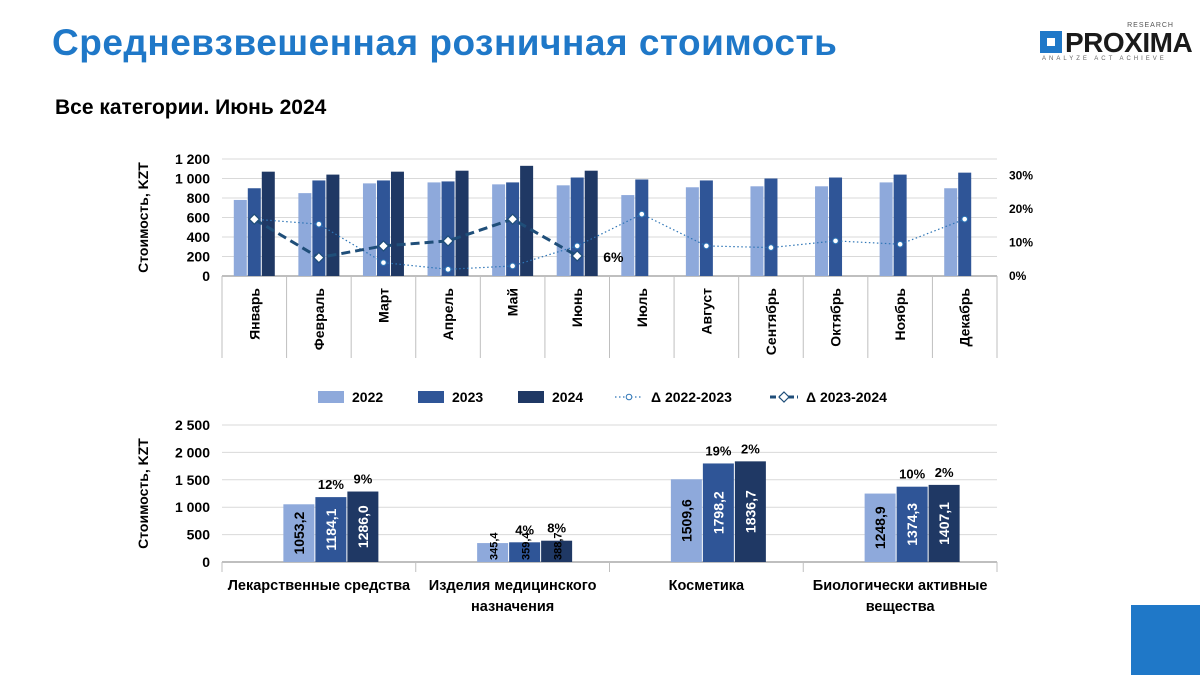  I want to click on y-tick-label: 2 000, so click(192, 452).